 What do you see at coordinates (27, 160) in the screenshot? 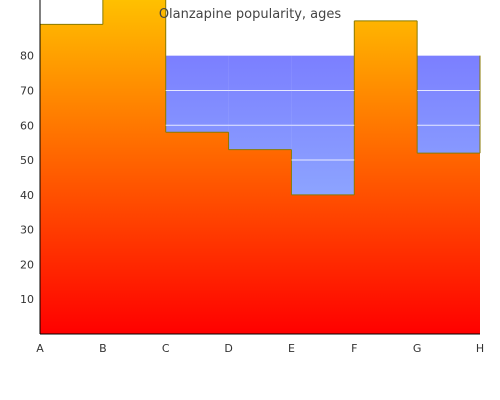
I see `y-tick-label-50: 50` at bounding box center [27, 160].